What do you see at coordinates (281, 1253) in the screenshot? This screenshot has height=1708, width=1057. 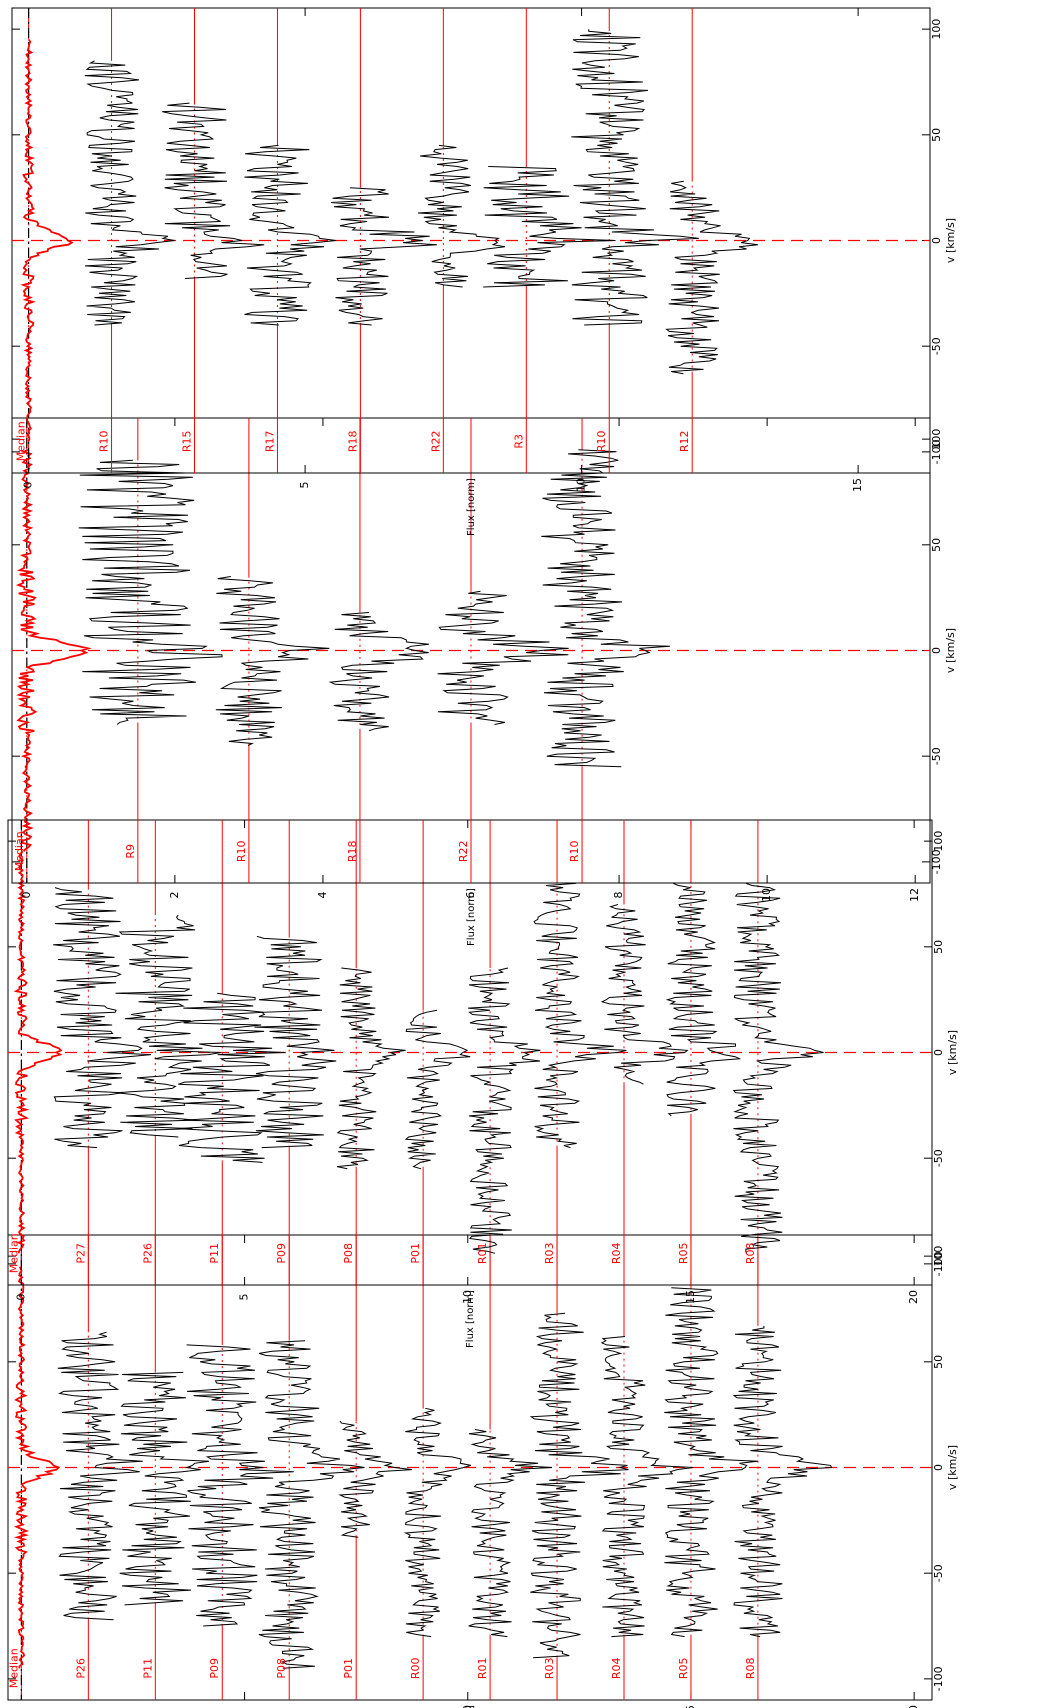 I see `spectrum-label: P09` at bounding box center [281, 1253].